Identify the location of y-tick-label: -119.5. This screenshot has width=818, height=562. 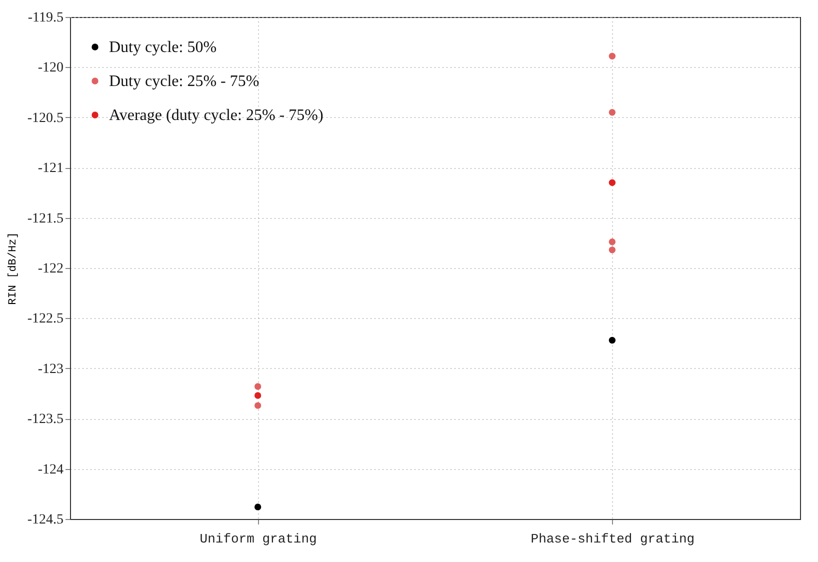
(46, 18).